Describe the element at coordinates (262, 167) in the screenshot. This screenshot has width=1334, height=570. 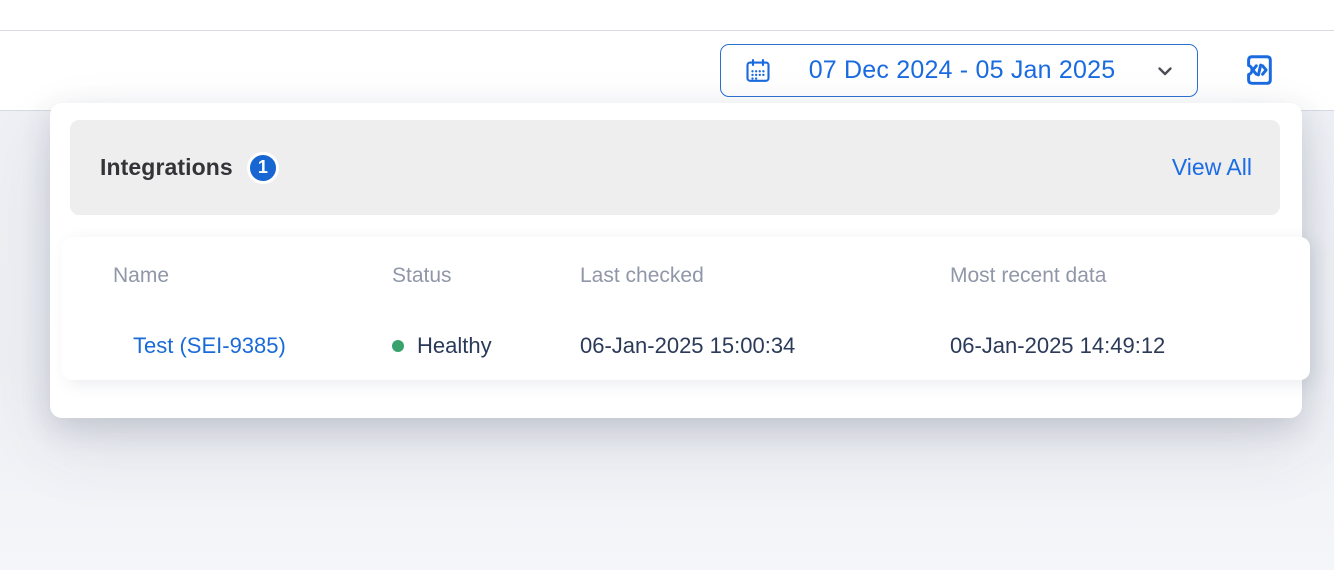
I see `integrations-count-badge: 1` at that location.